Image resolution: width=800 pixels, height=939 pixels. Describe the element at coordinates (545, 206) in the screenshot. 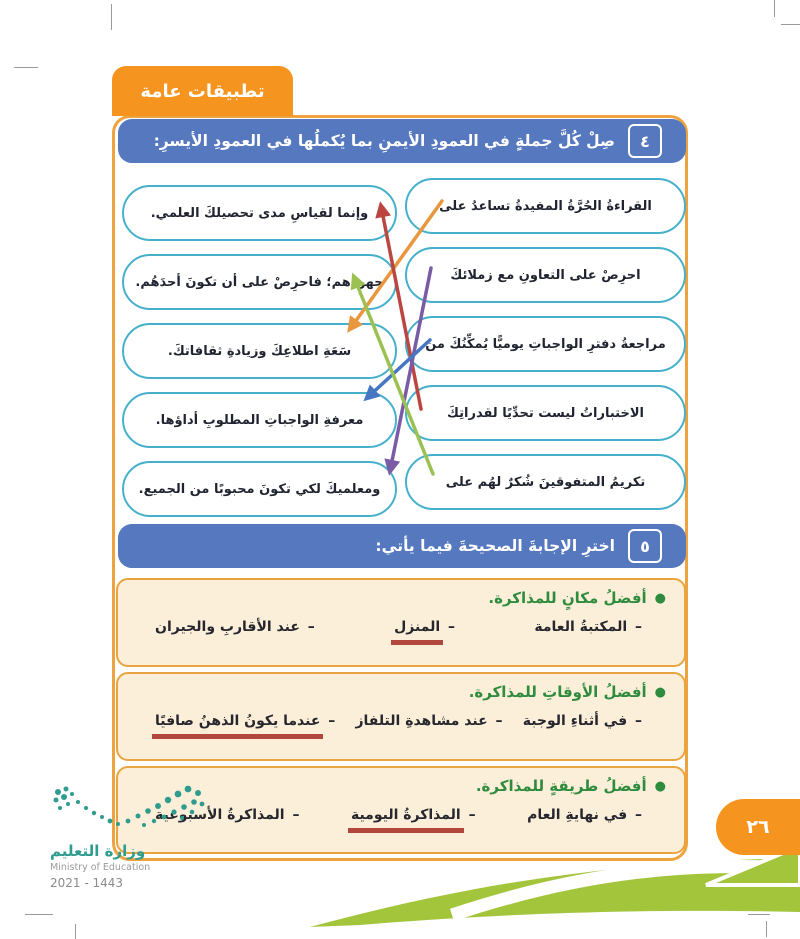

I see `match-right-item-1: القراءةُ الحُرَّةُ المفيدةُ تساعدُ على` at that location.